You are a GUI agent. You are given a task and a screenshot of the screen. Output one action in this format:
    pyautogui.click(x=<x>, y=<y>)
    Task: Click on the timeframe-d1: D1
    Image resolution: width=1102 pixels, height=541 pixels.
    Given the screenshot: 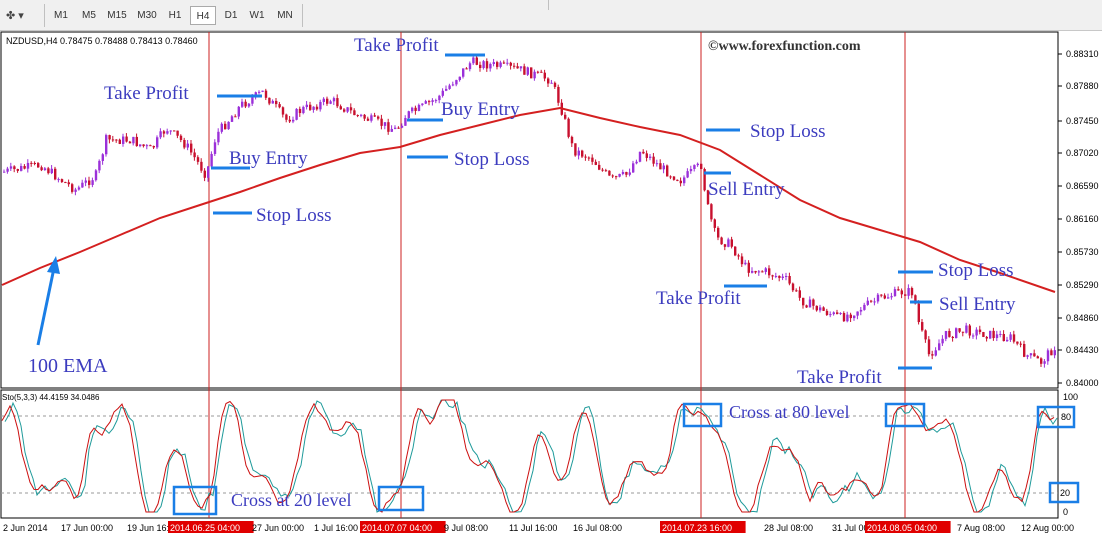 What is the action you would take?
    pyautogui.click(x=231, y=15)
    